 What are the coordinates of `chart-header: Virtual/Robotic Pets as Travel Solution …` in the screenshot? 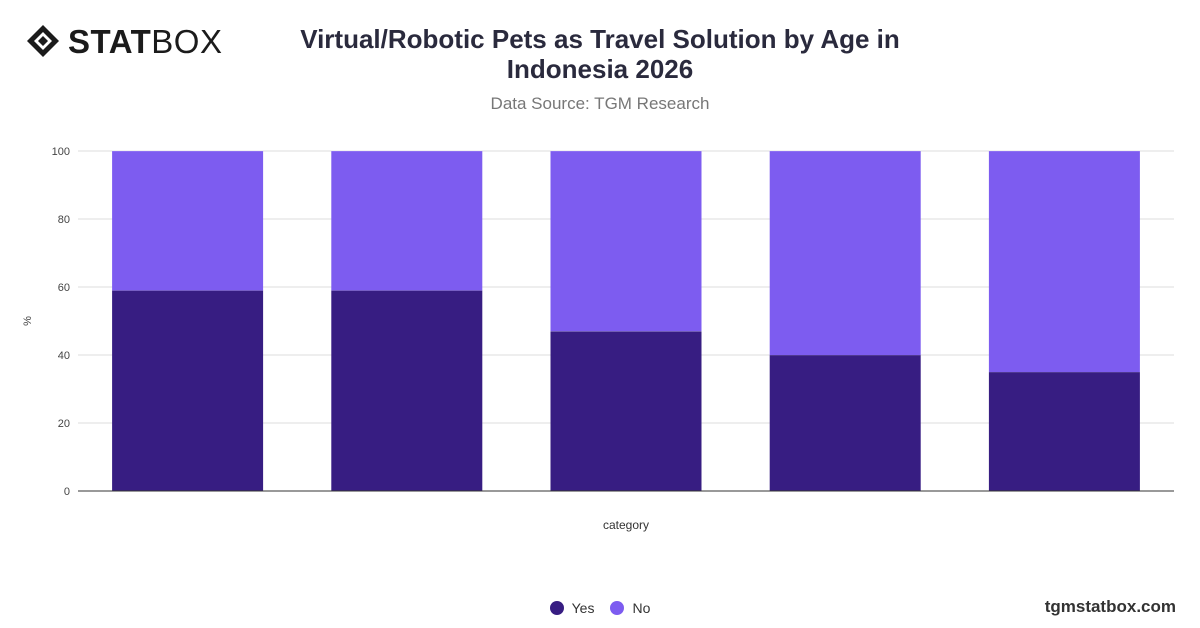 It's located at (600, 69).